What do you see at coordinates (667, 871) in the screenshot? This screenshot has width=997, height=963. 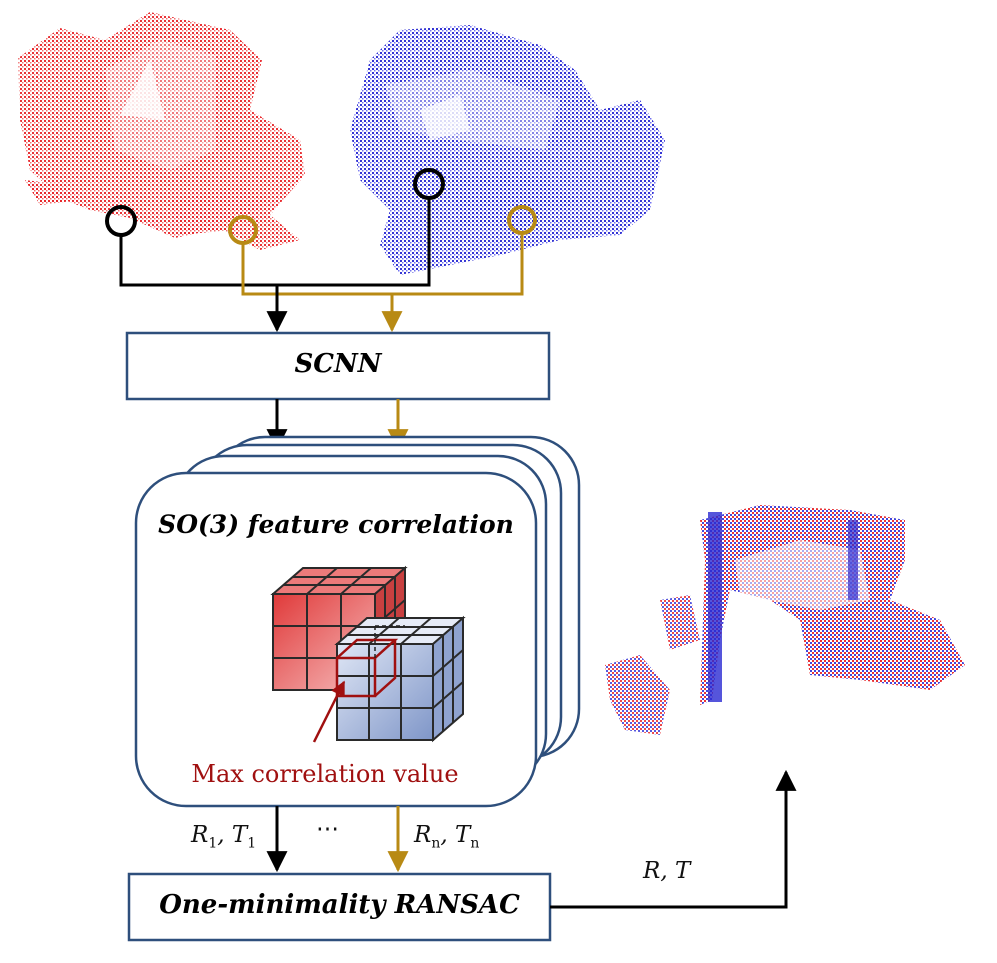 I see `final-transform-label: R, T` at bounding box center [667, 871].